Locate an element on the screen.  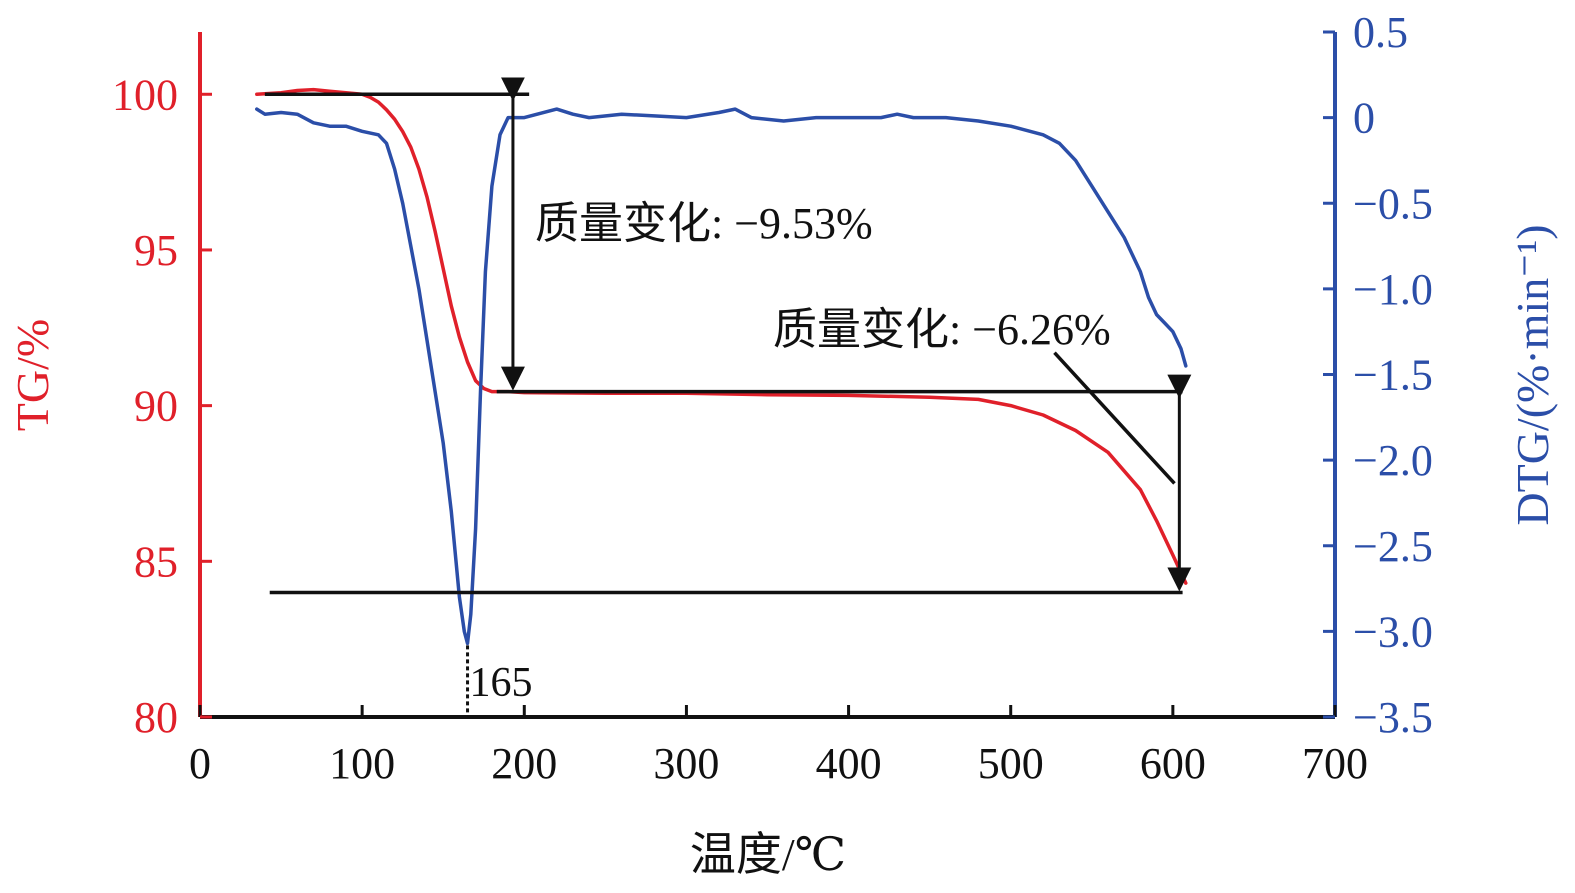
x-tick-label: 700 is located at coordinates (1335, 763).